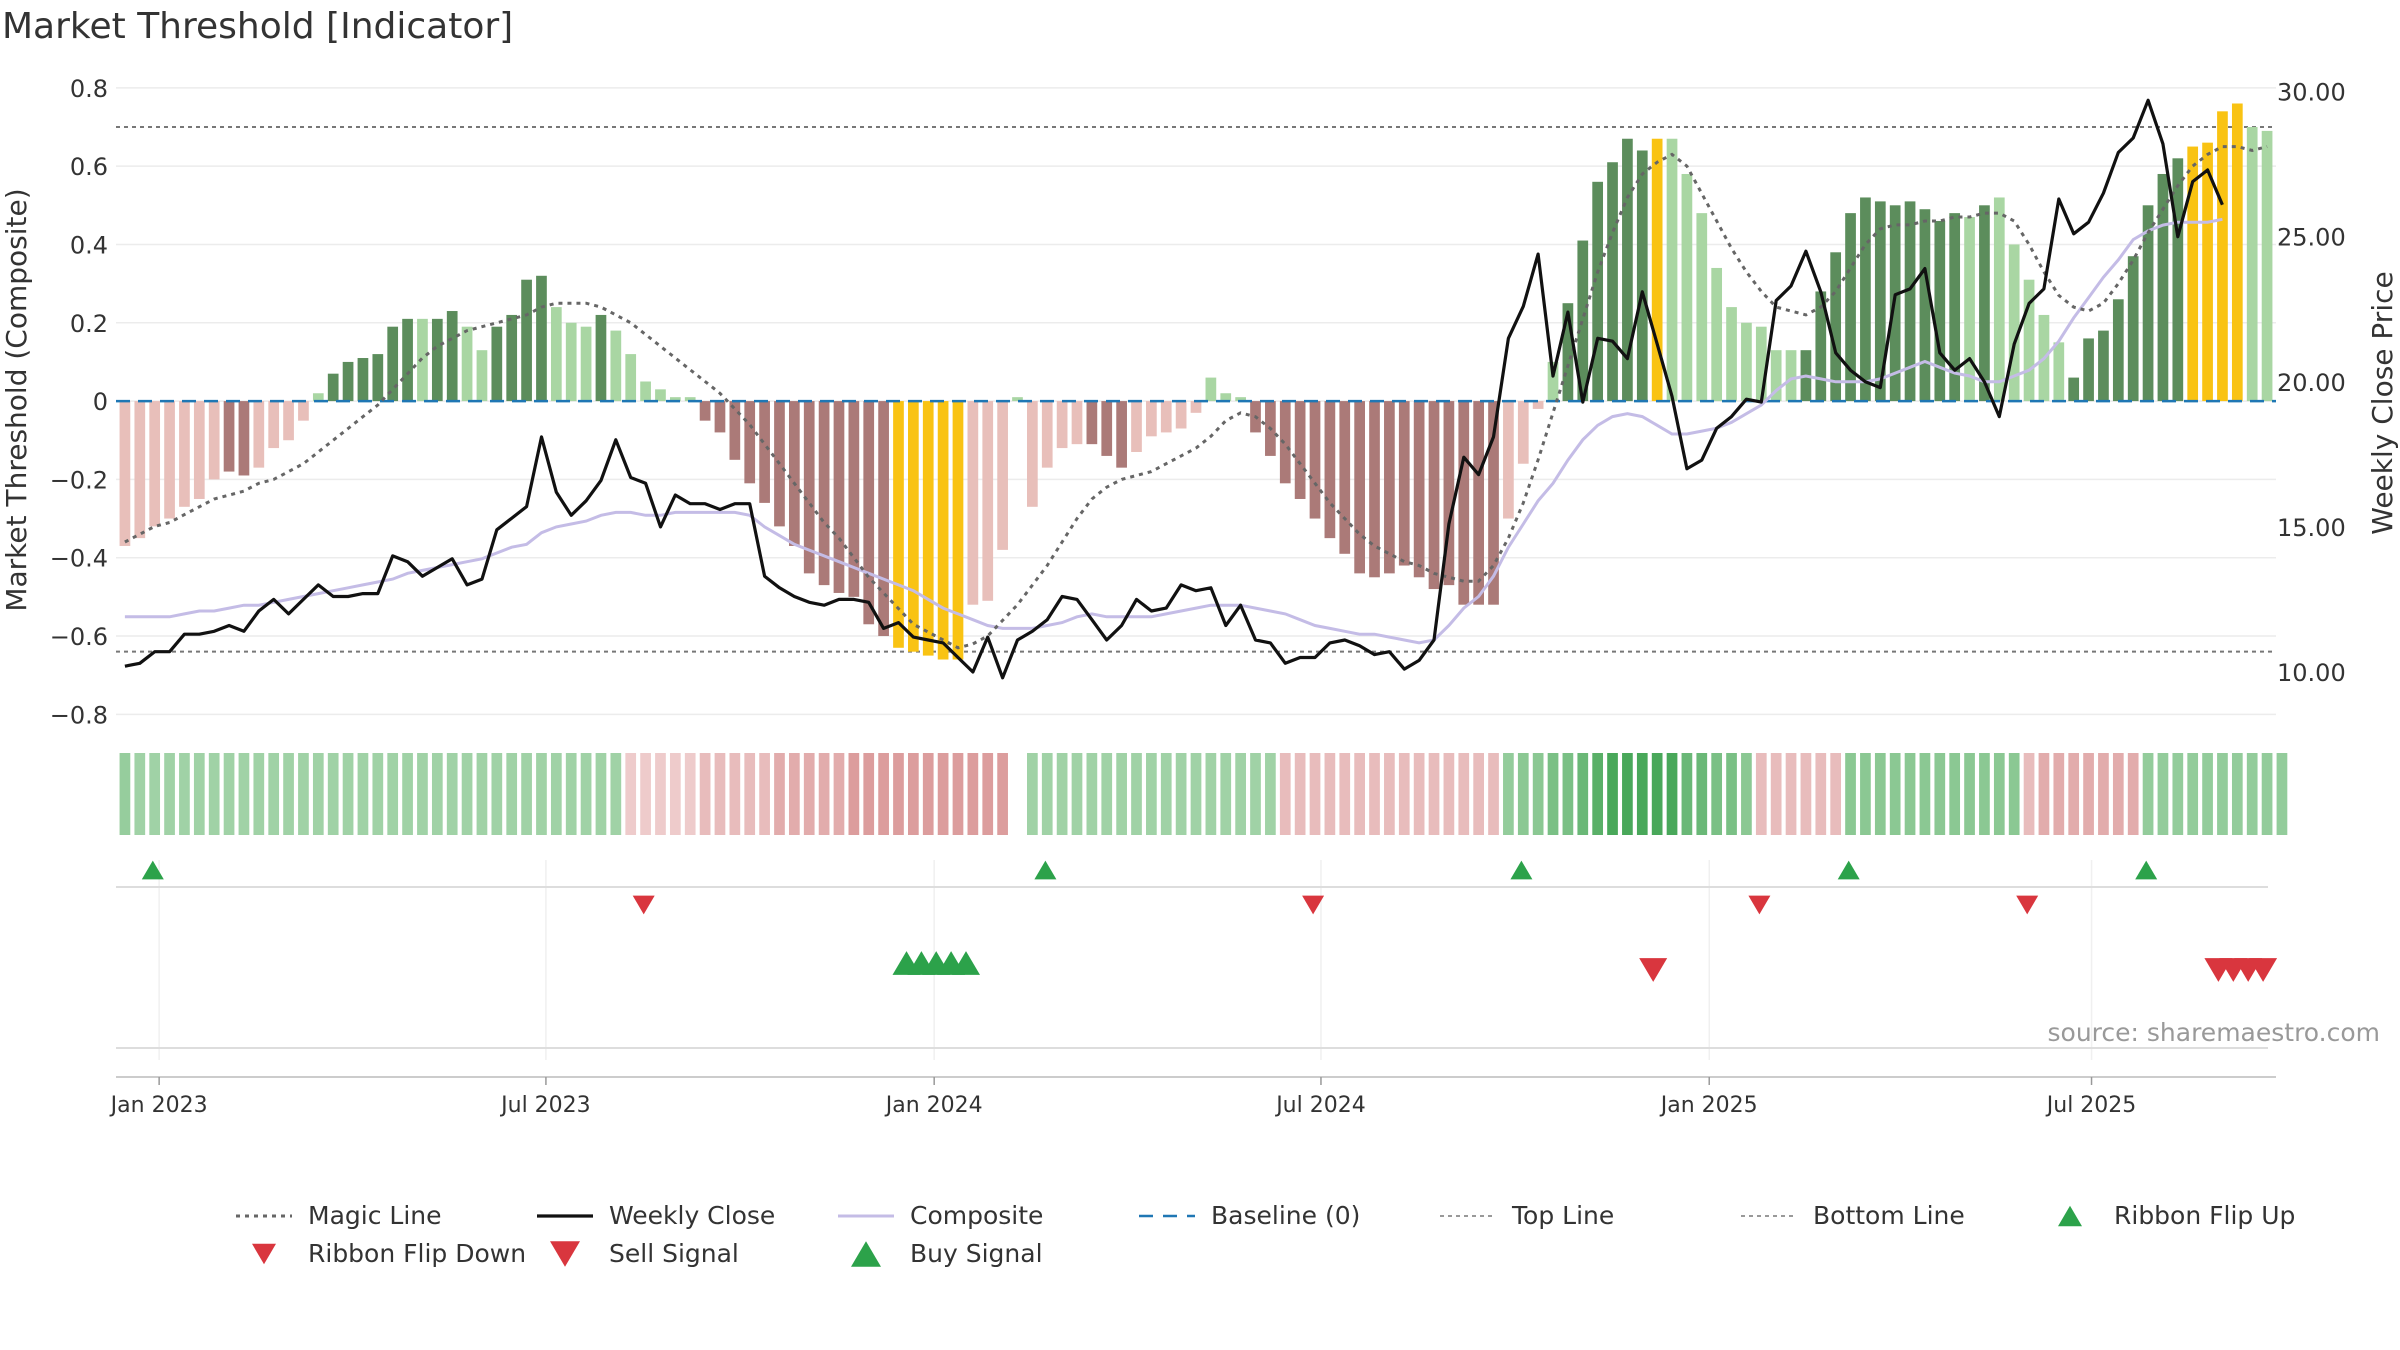 The image size is (2400, 1350). I want to click on legend-item-2: Composite, so click(940, 1215).